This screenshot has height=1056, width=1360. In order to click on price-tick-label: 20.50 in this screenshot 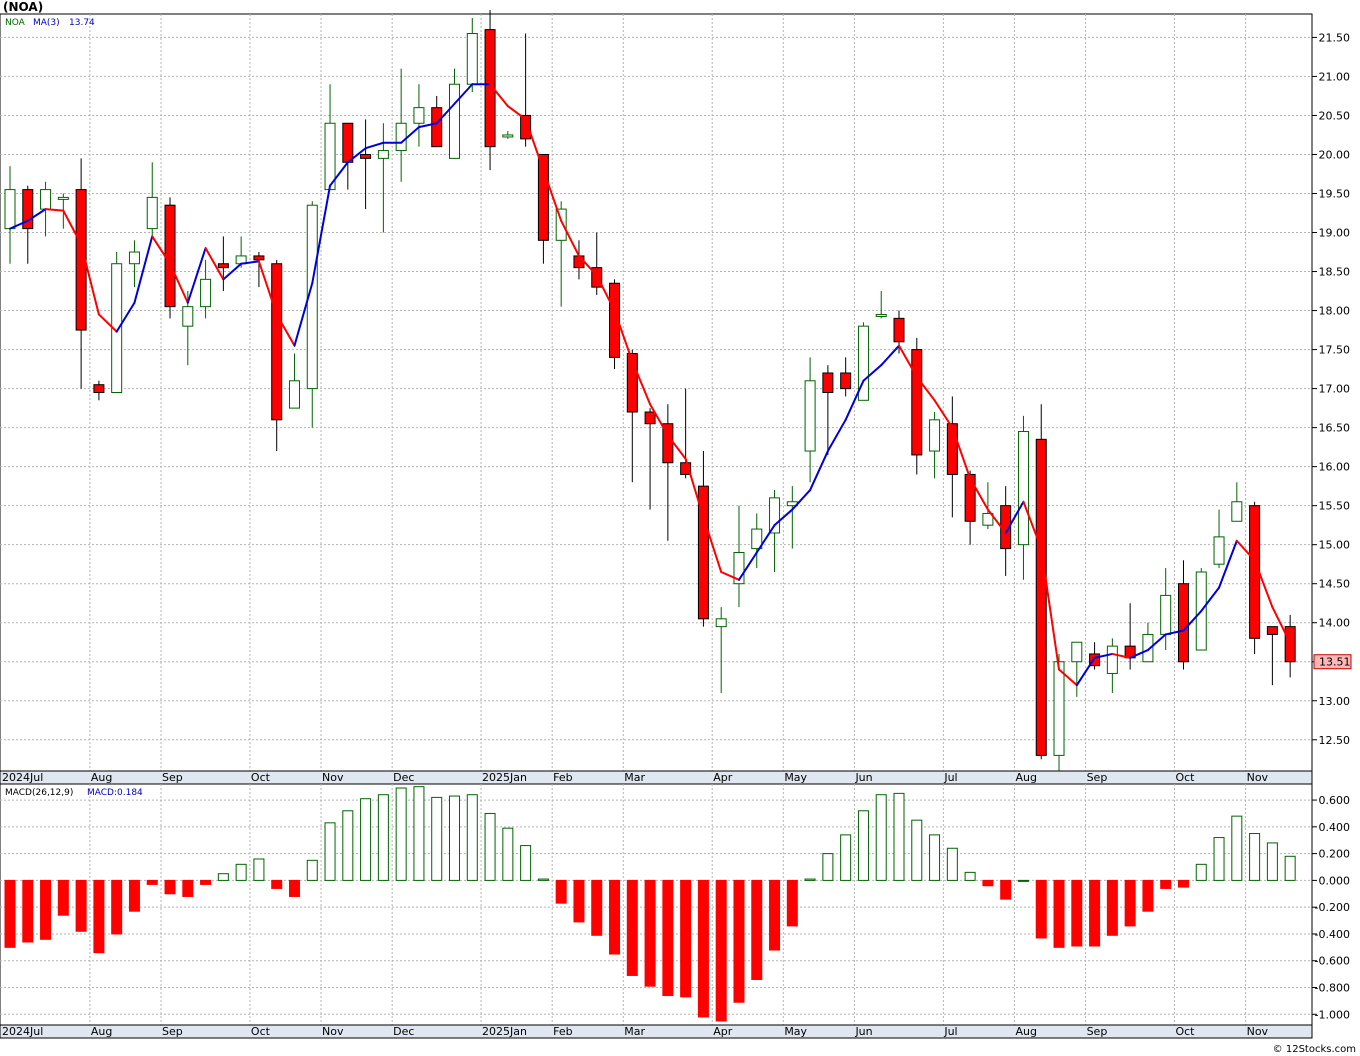, I will do `click(1335, 115)`.